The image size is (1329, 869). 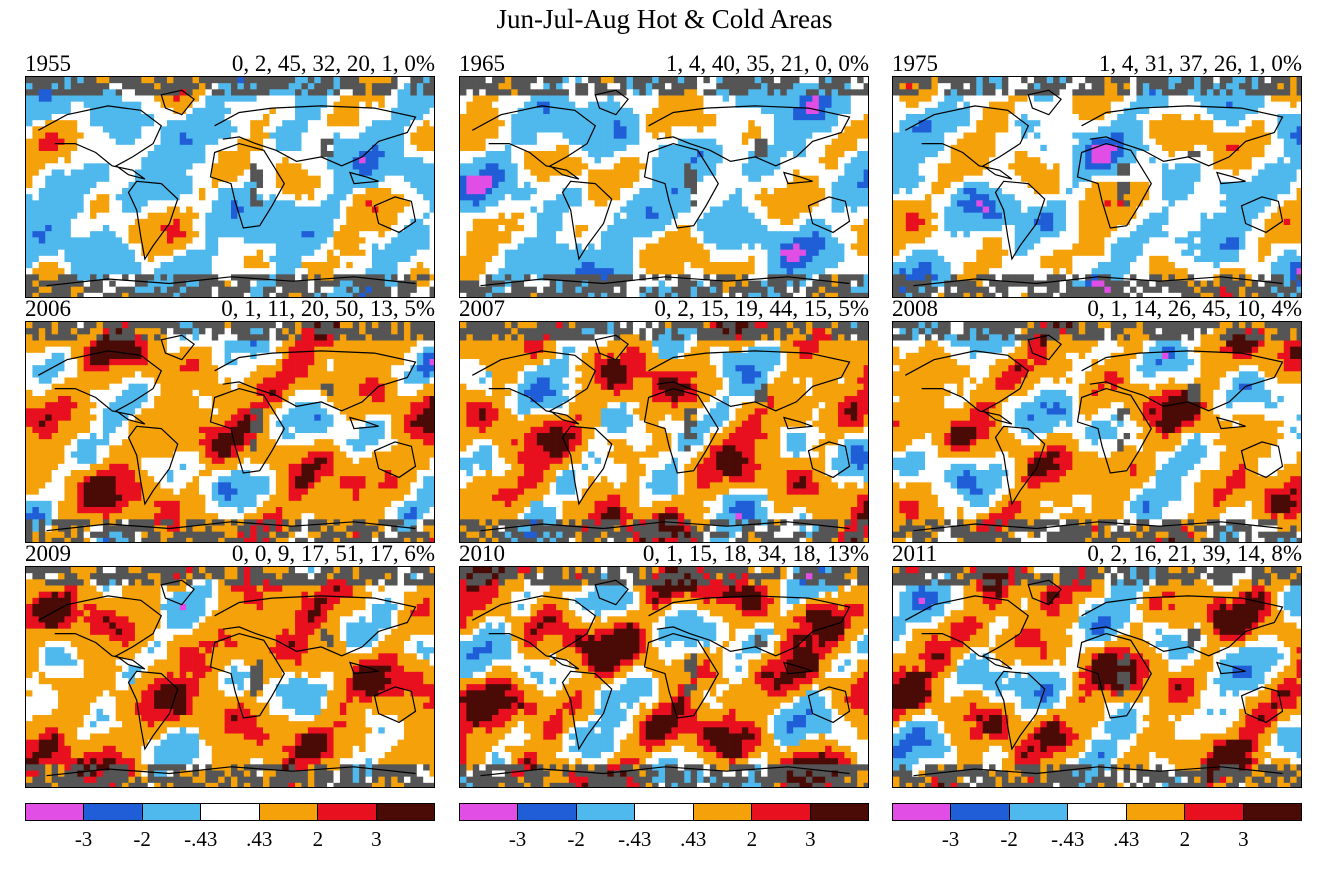 What do you see at coordinates (482, 554) in the screenshot?
I see `panel-year: 2010` at bounding box center [482, 554].